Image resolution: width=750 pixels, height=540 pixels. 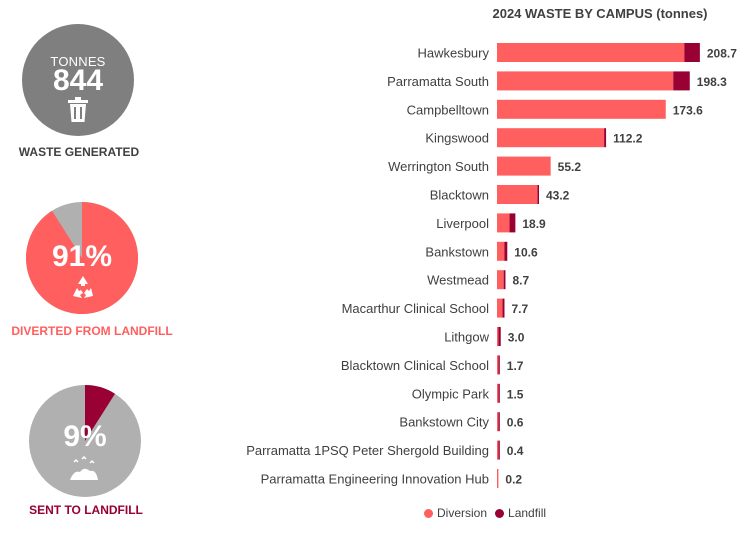 What do you see at coordinates (515, 423) in the screenshot?
I see `bar-total-label: 0.6` at bounding box center [515, 423].